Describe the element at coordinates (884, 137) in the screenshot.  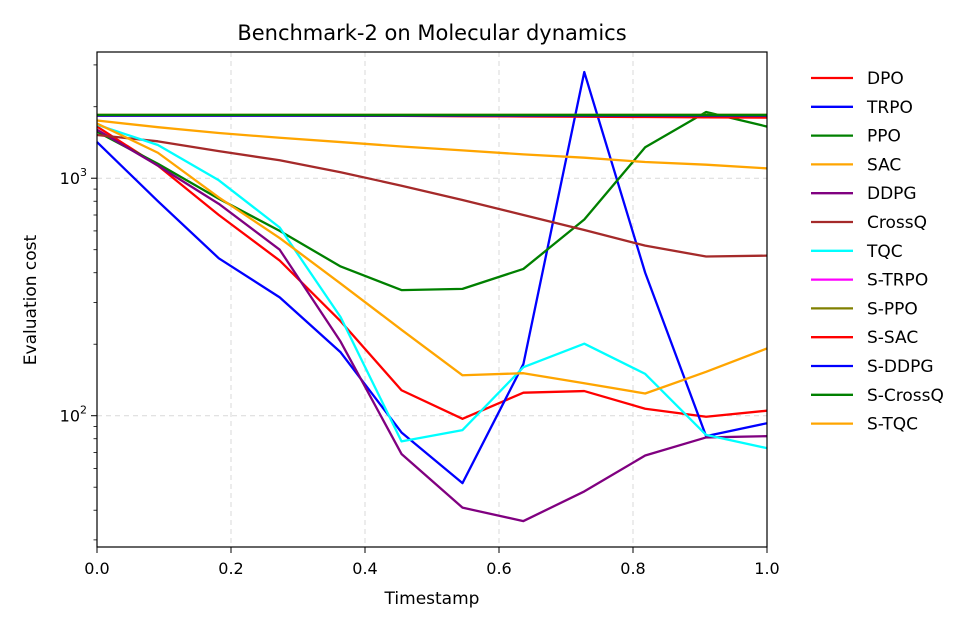
I see `legend-label: PPO` at that location.